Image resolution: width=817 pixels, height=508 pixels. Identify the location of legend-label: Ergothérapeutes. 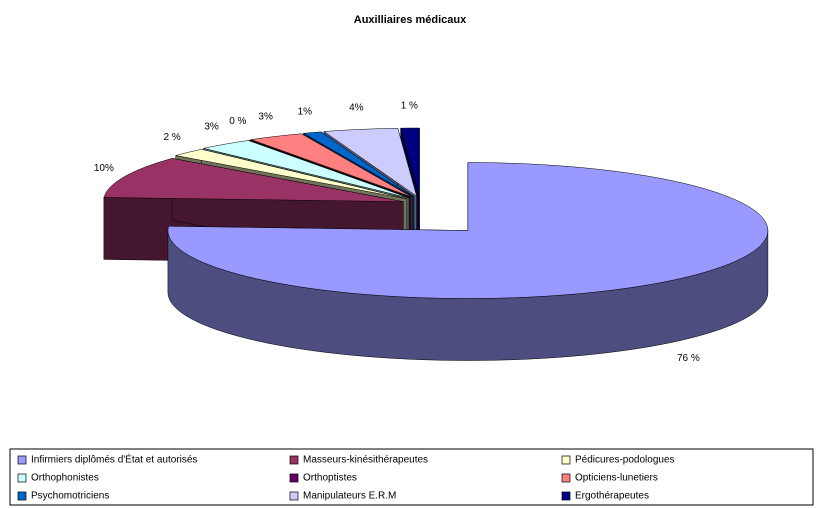
(612, 496).